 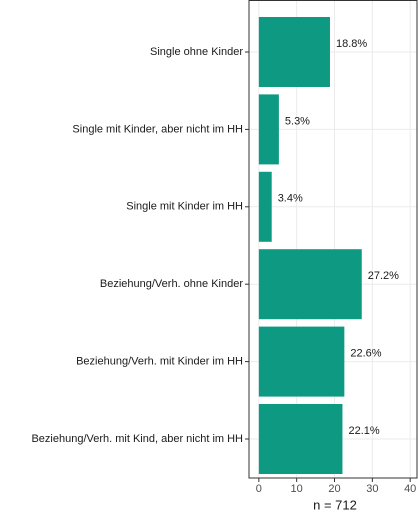 What do you see at coordinates (297, 489) in the screenshot?
I see `x-tick-label: 10` at bounding box center [297, 489].